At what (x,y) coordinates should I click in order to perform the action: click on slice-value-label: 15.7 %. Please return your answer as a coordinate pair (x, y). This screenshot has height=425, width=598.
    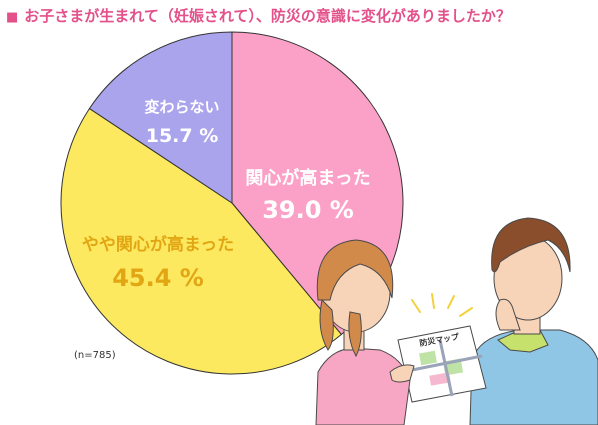
    Looking at the image, I should click on (182, 136).